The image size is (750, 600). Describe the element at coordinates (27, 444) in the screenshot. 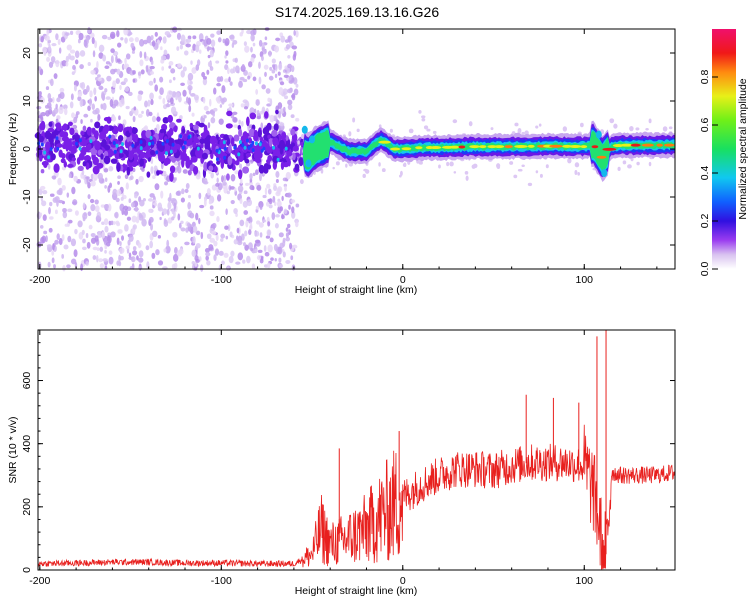

I see `snr-y-tick-label: 400` at that location.